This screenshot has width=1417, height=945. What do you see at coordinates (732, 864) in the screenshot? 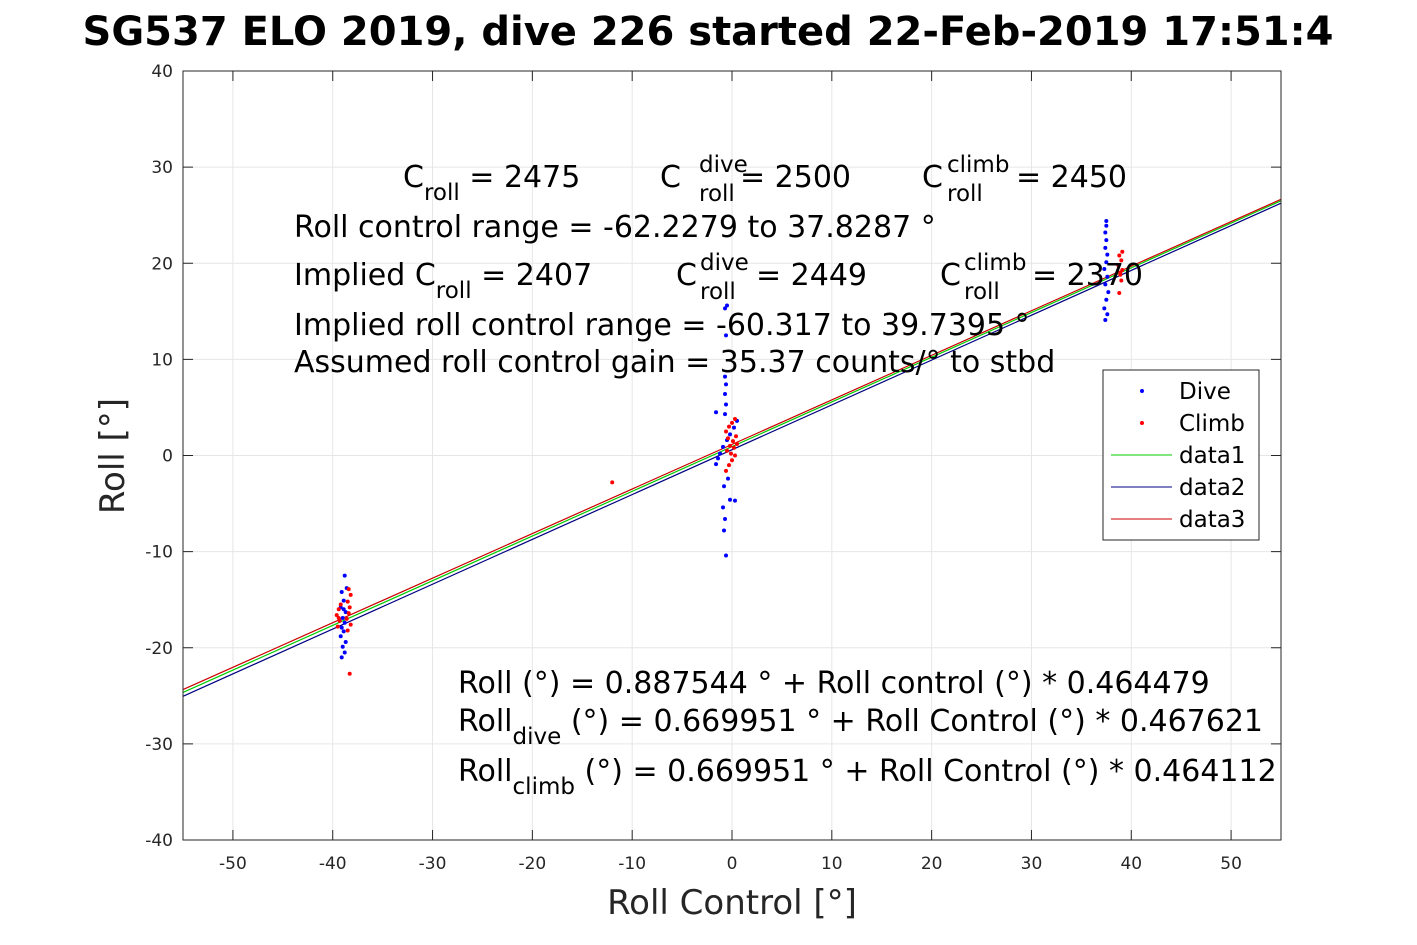
I see `x-tick-label: 0` at bounding box center [732, 864].